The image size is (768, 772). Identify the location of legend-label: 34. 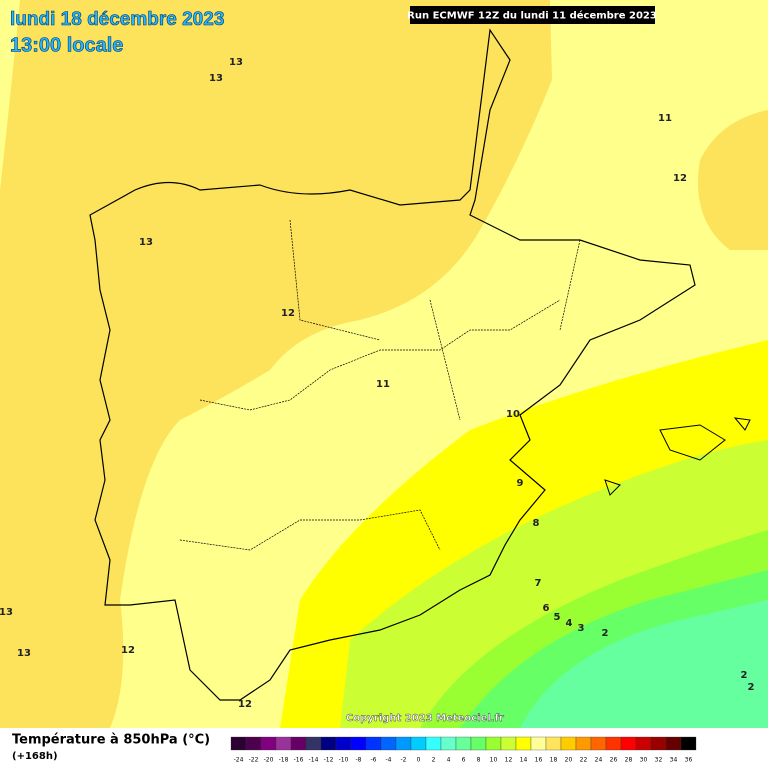
(674, 760).